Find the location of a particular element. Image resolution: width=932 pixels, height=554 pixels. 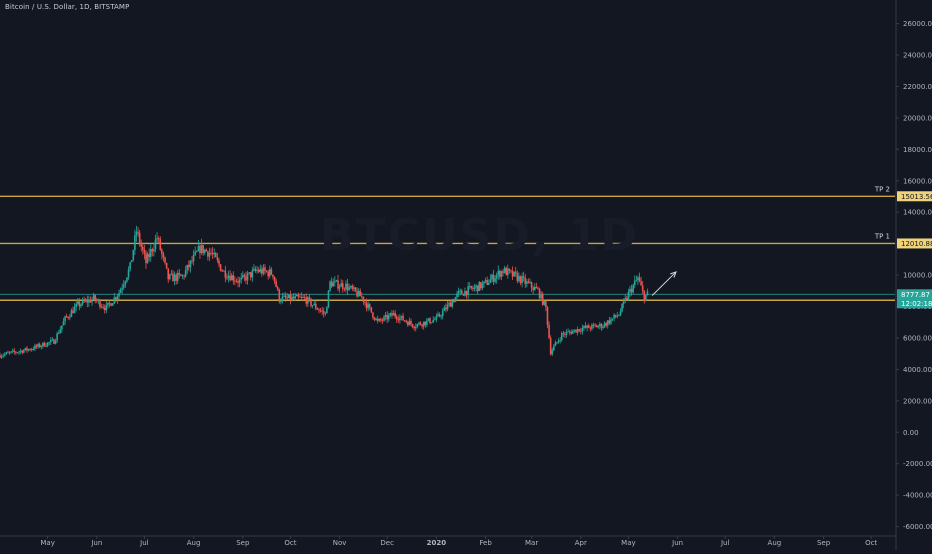

trend-arrow-head is located at coordinates (673, 274).